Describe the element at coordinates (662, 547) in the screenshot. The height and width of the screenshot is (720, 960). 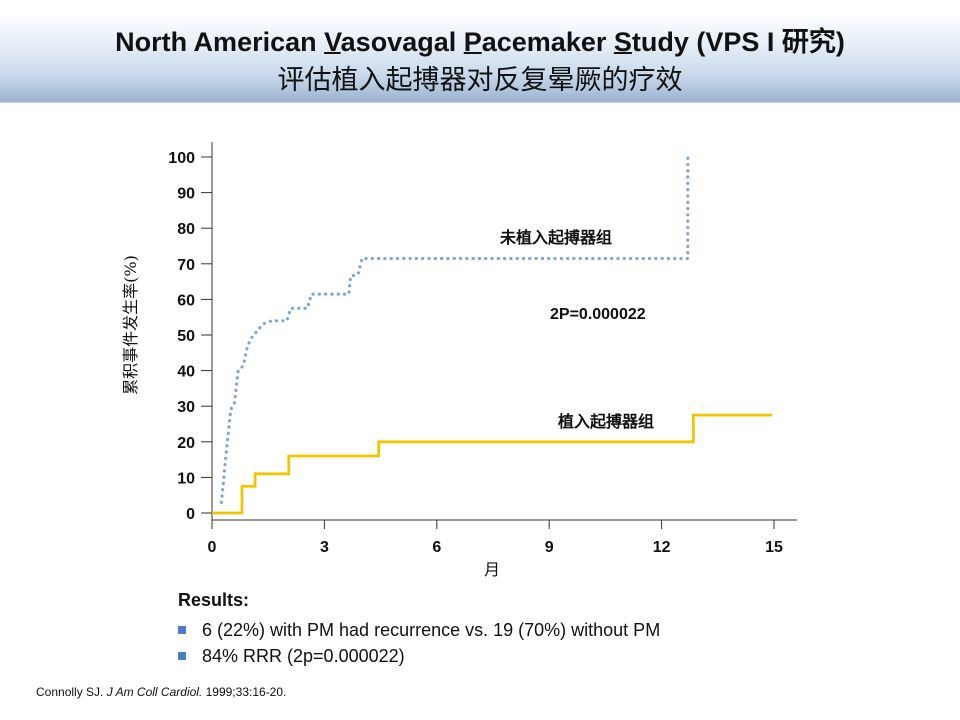
I see `x-tick-label: 12` at that location.